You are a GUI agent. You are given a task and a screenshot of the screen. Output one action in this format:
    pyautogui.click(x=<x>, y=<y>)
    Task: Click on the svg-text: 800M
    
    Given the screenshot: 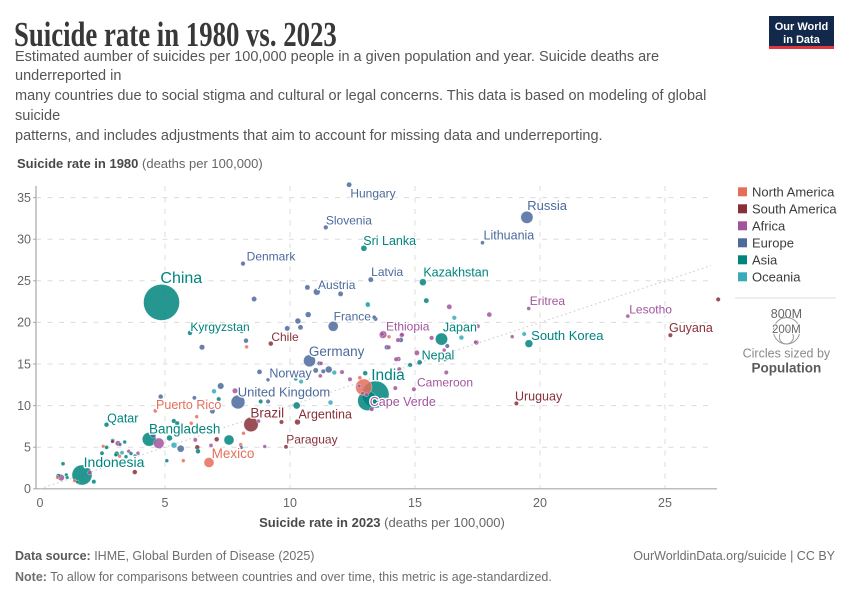 What is the action you would take?
    pyautogui.click(x=786, y=314)
    